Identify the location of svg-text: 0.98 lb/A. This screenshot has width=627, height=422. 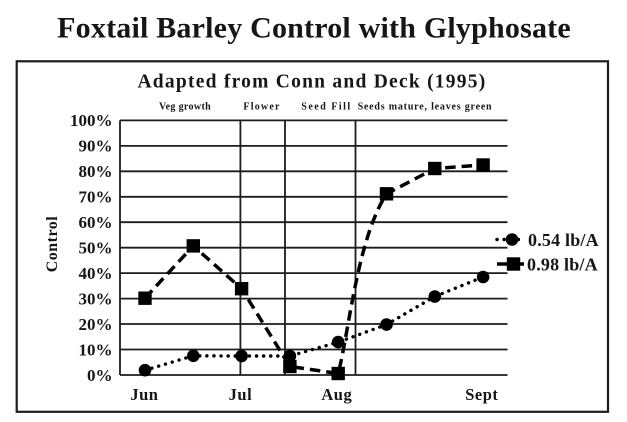
(562, 264).